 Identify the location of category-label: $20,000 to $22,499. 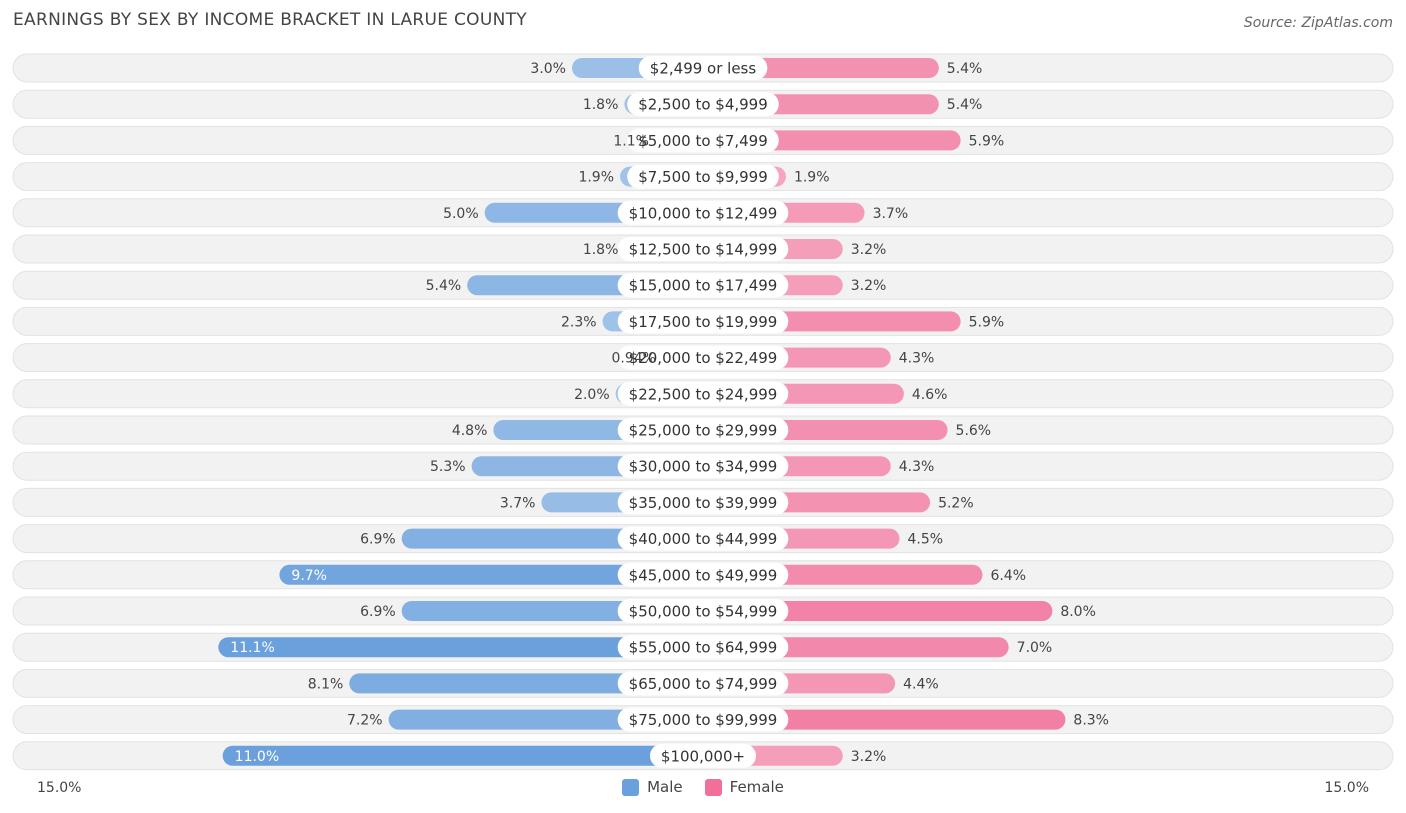
(703, 358).